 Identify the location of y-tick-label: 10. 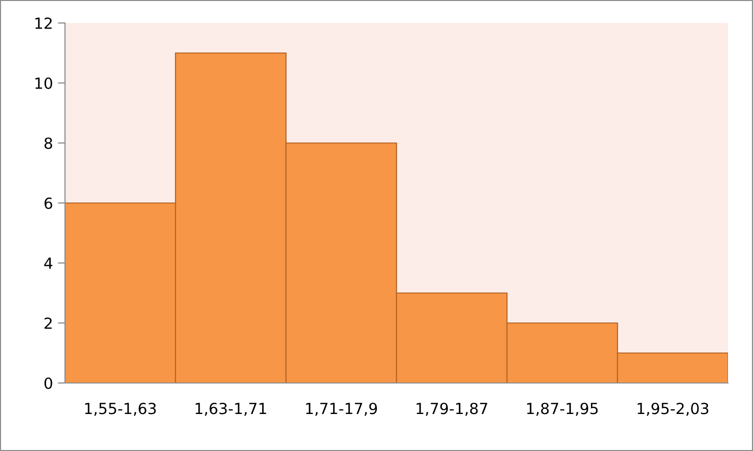
(43, 83).